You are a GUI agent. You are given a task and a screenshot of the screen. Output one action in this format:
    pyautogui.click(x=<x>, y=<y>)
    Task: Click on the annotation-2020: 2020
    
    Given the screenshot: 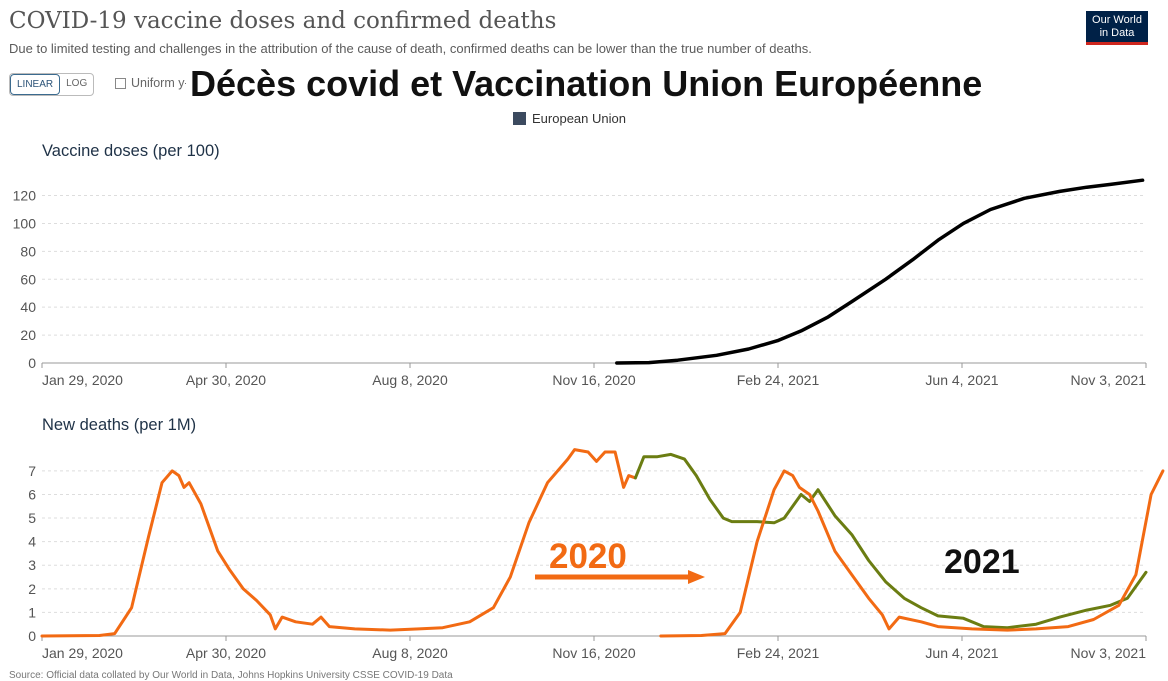 What is the action you would take?
    pyautogui.click(x=588, y=556)
    